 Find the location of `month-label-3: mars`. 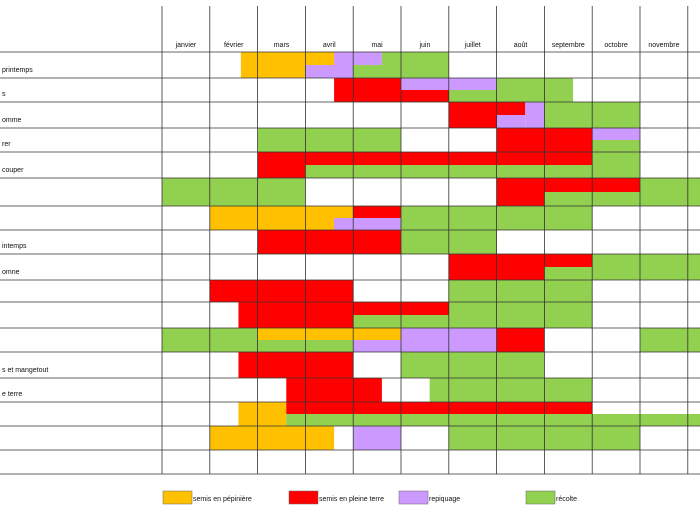

month-label-3: mars is located at coordinates (282, 45).